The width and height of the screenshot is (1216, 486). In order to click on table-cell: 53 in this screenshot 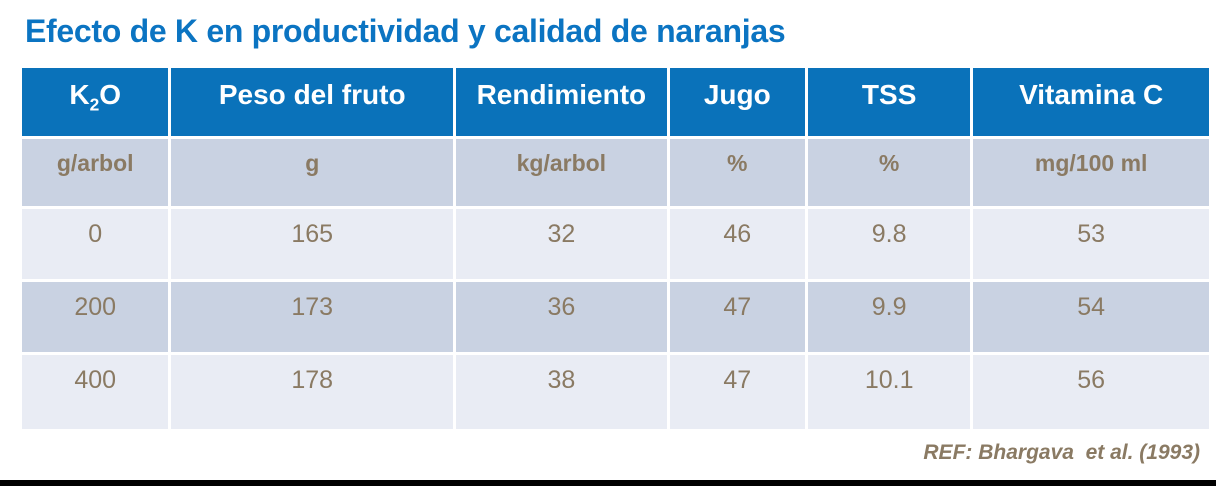, I will do `click(1091, 244)`.